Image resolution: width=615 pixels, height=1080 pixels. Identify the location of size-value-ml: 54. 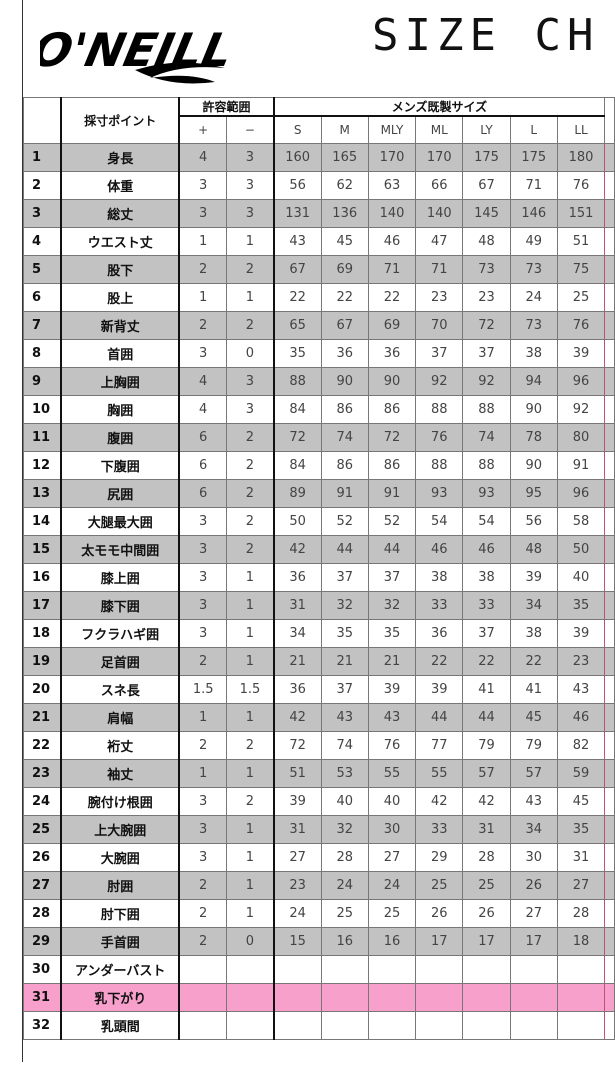
(439, 521).